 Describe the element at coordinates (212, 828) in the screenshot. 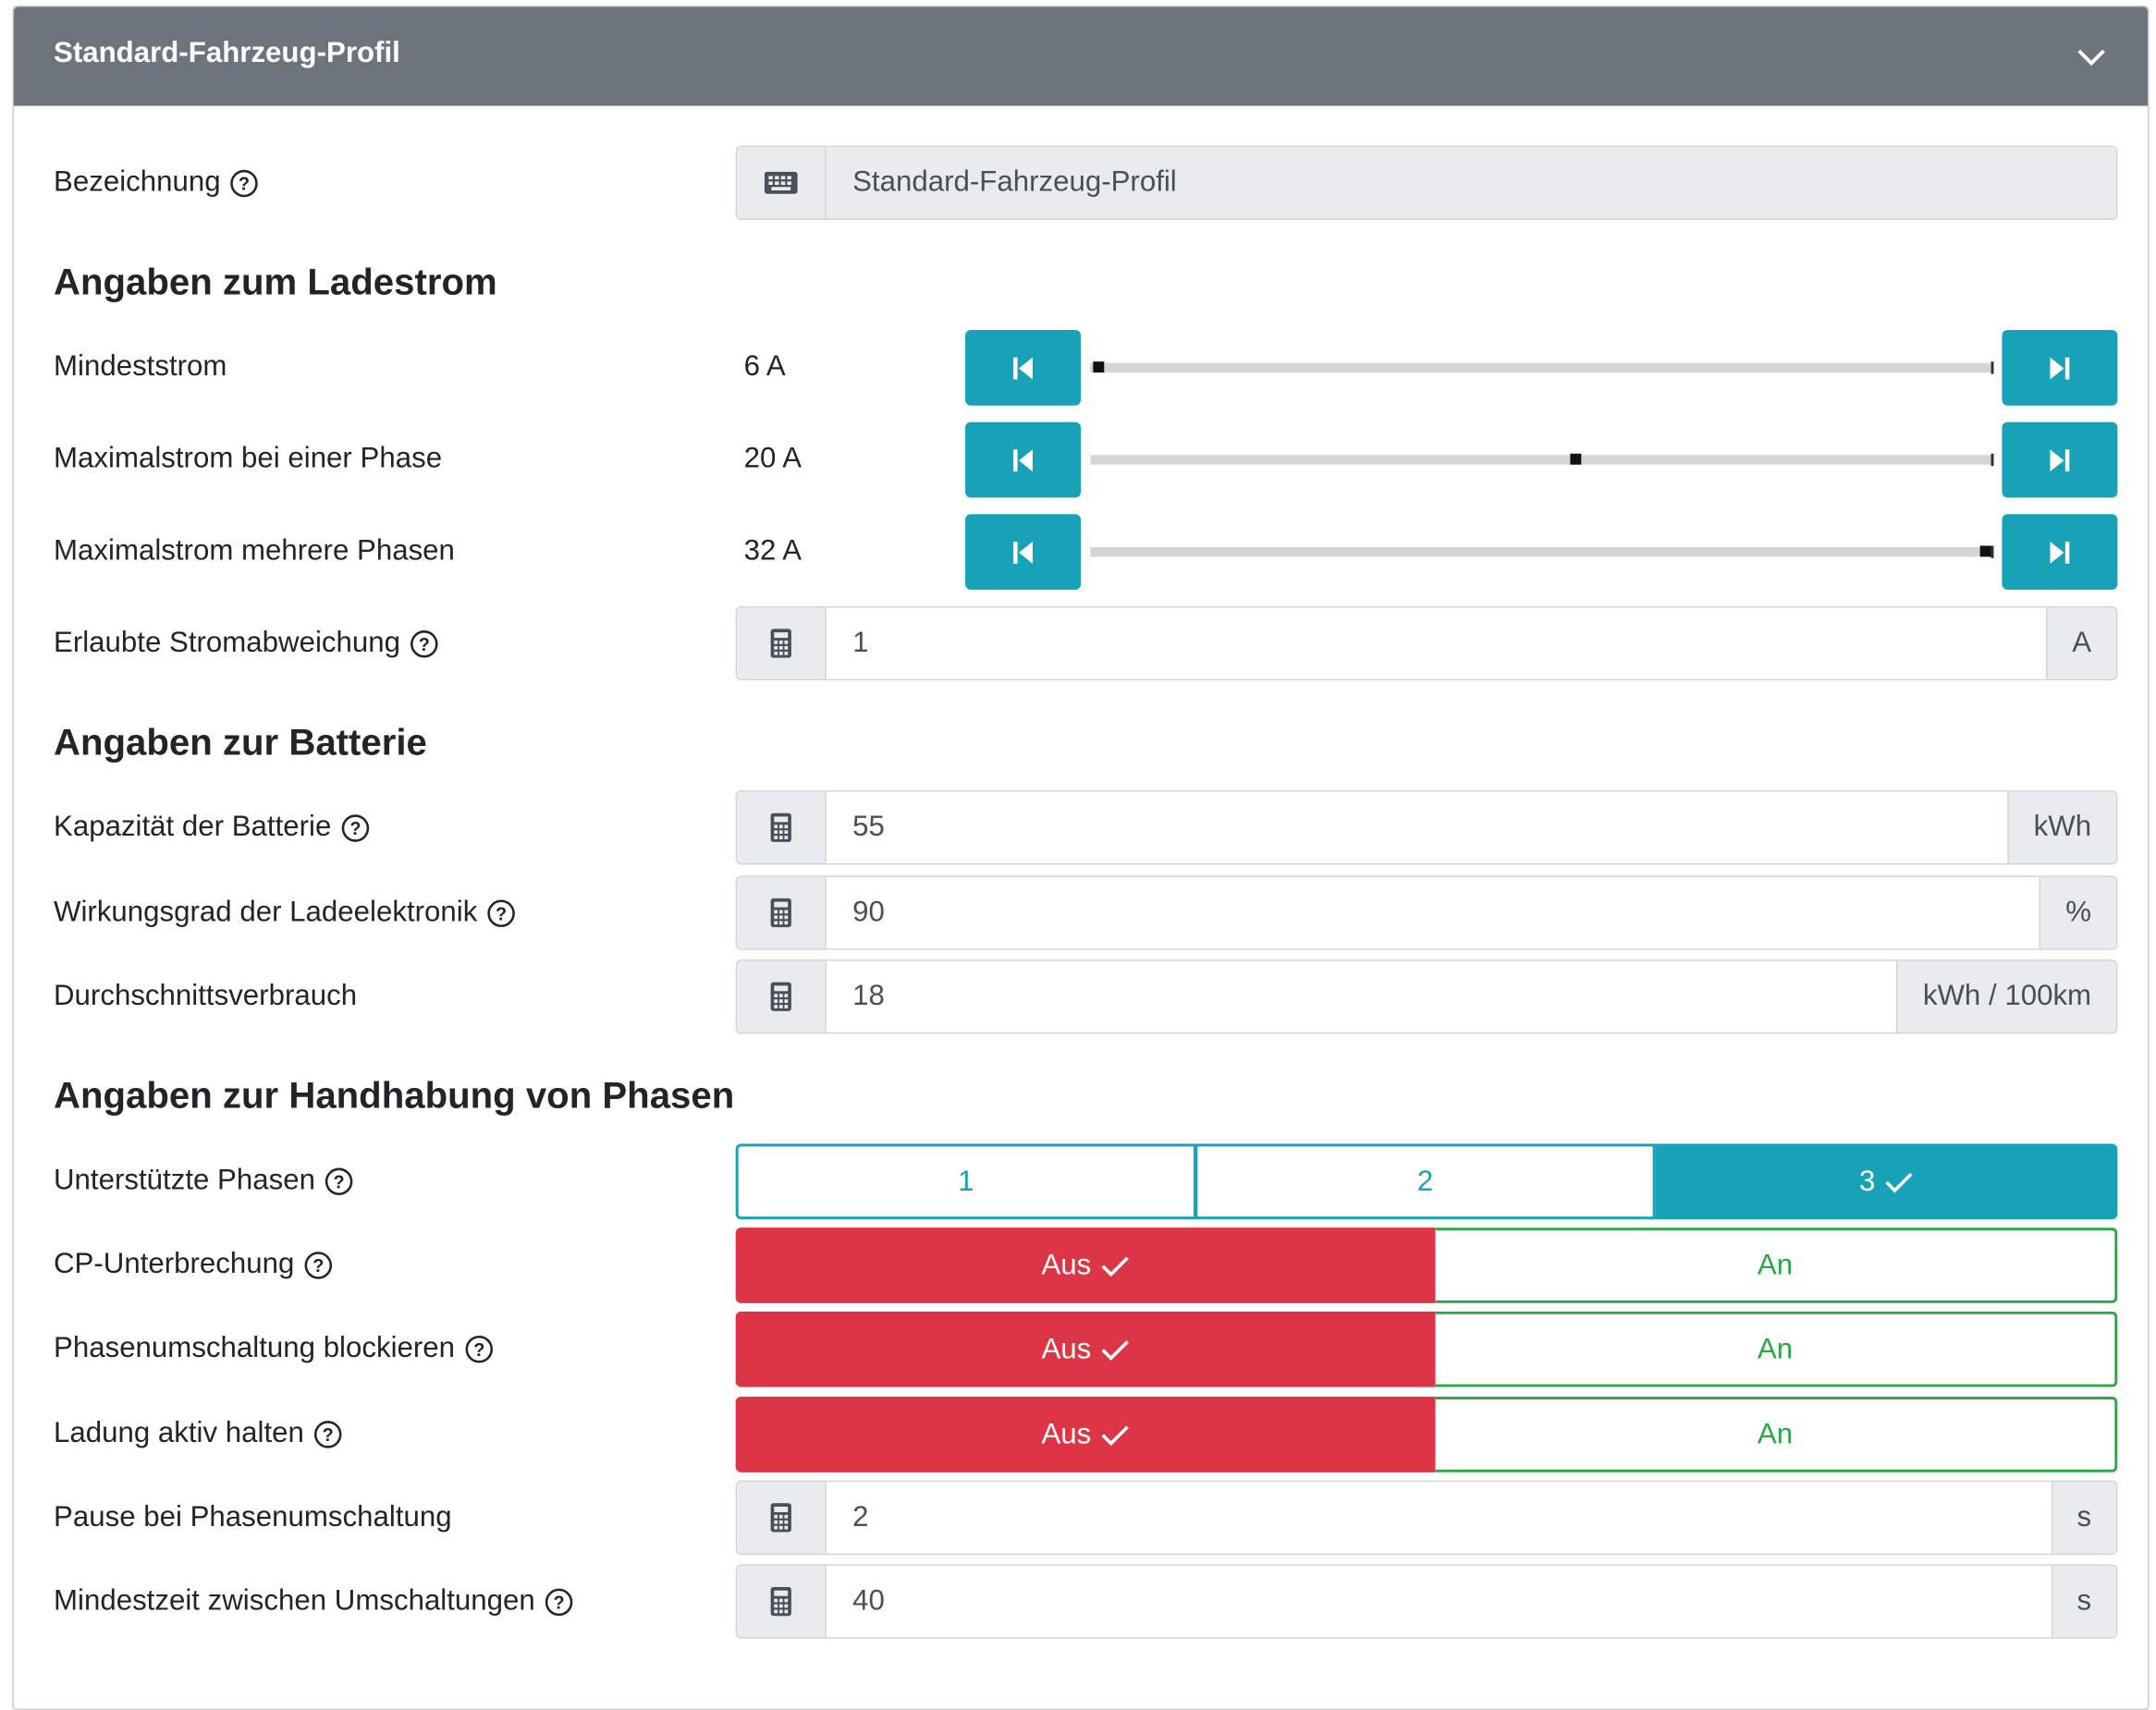

I see `kapazitaet-label: Kapazität der Batterie ?` at that location.